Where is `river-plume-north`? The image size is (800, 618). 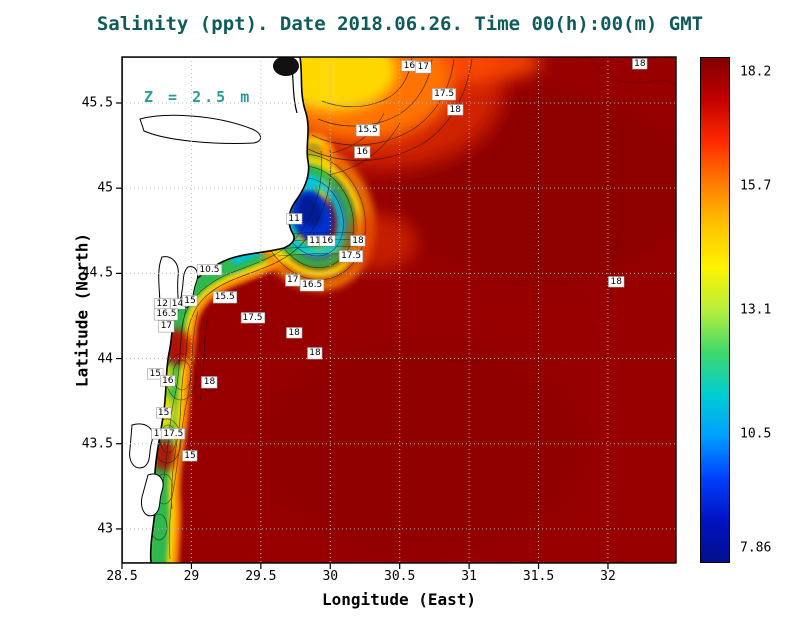
river-plume-north is located at coordinates (404, 113).